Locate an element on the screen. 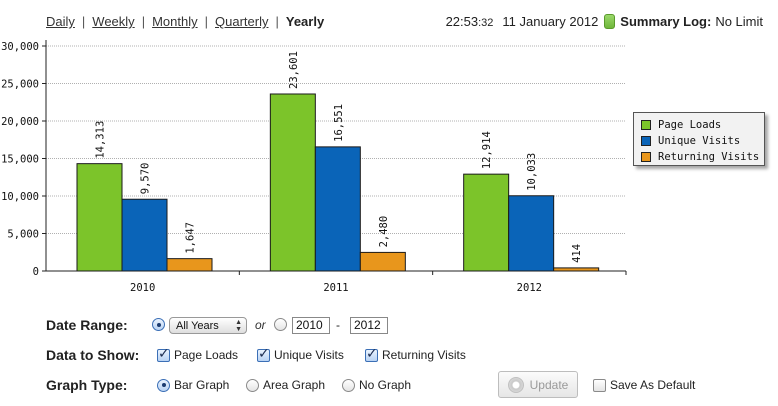  to-year-input: 2012 is located at coordinates (369, 325).